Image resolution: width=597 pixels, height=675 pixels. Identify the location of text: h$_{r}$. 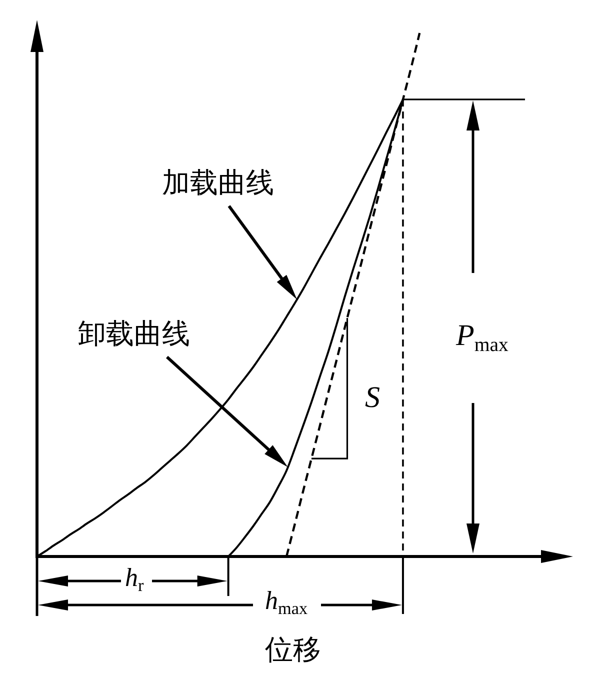
(134, 579).